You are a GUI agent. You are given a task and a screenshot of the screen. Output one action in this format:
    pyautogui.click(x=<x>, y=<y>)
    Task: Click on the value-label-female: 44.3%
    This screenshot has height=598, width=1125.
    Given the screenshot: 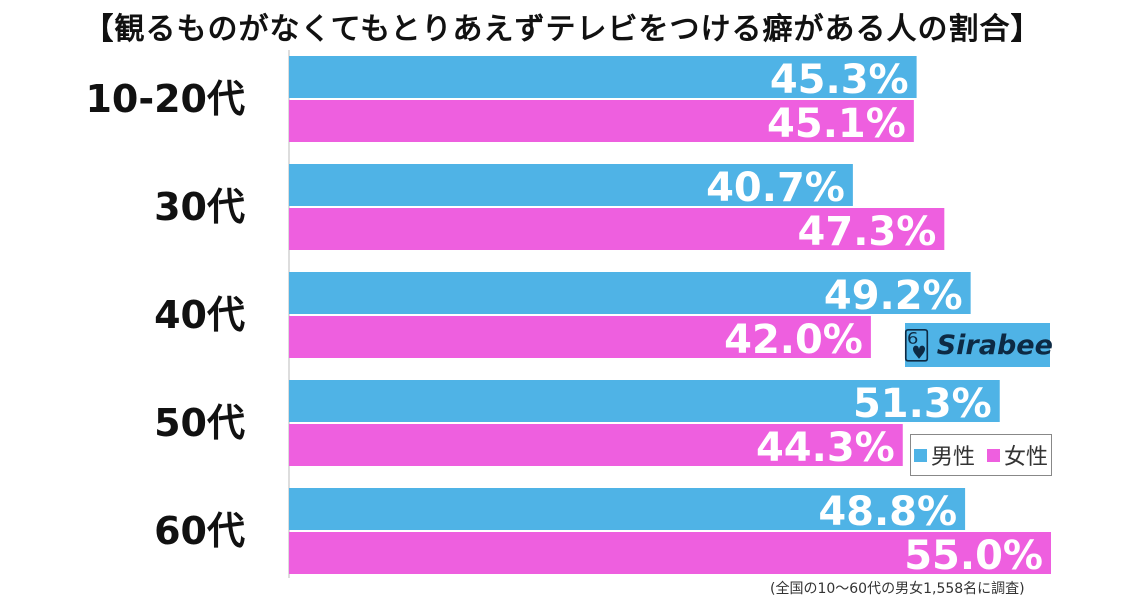 What is the action you would take?
    pyautogui.click(x=825, y=448)
    